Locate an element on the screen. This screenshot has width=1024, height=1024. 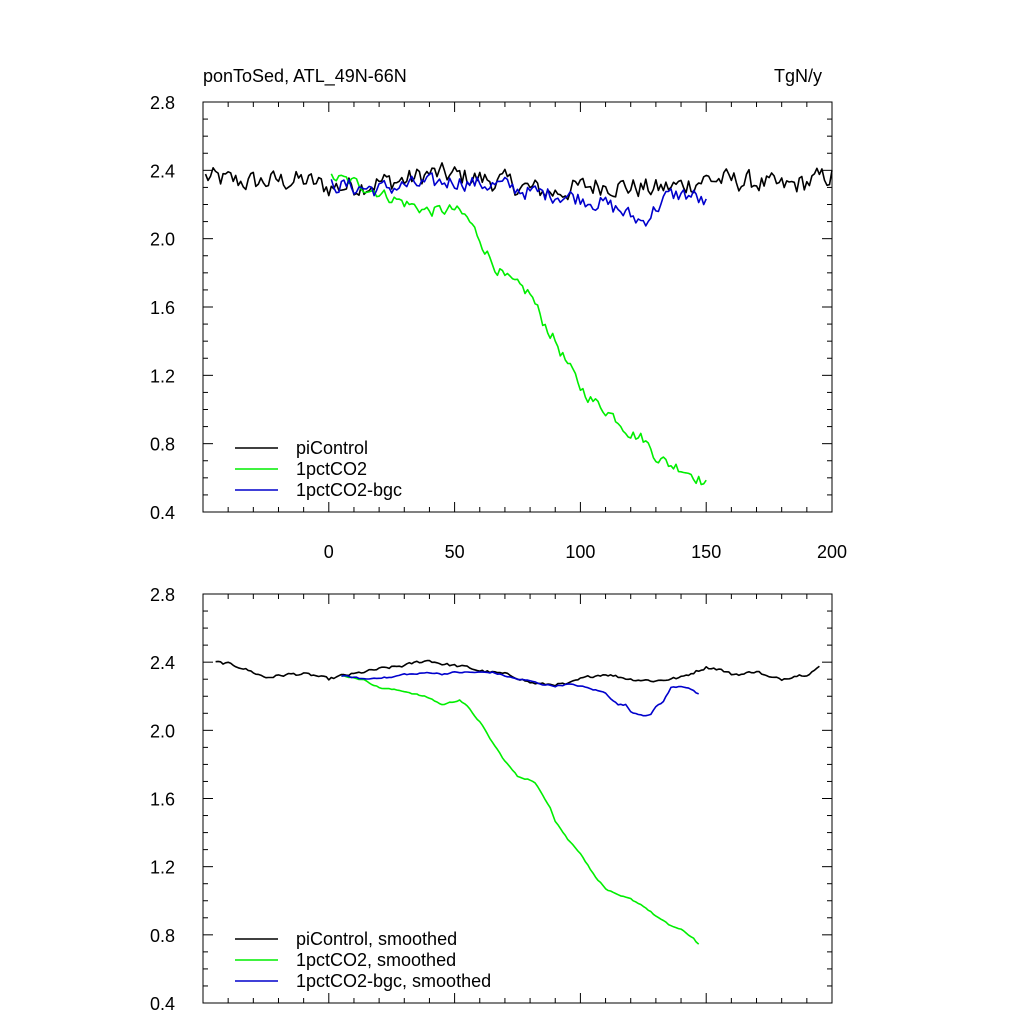
bottom-y-tick-label: 1.2 is located at coordinates (162, 868).